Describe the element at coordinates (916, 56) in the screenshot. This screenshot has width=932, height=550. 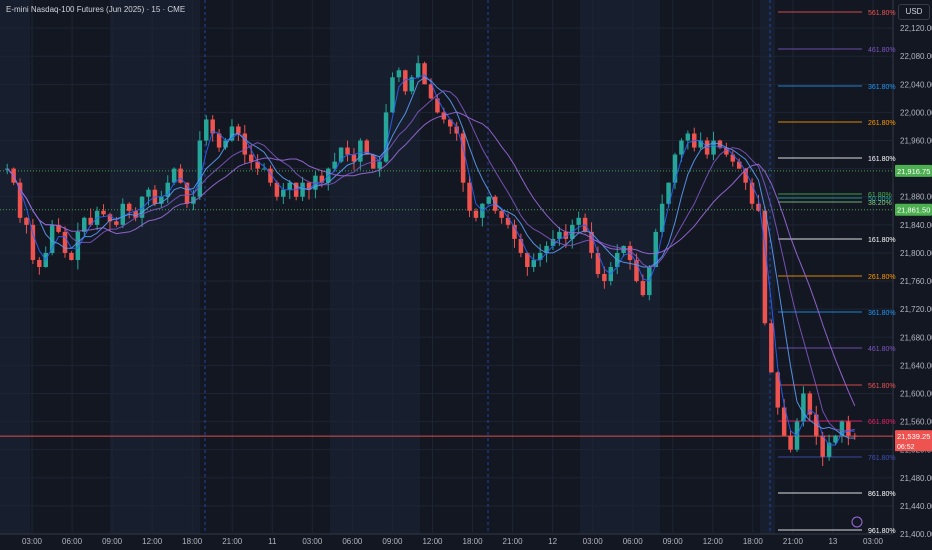
I see `y-tick-label: 22,080.00` at that location.